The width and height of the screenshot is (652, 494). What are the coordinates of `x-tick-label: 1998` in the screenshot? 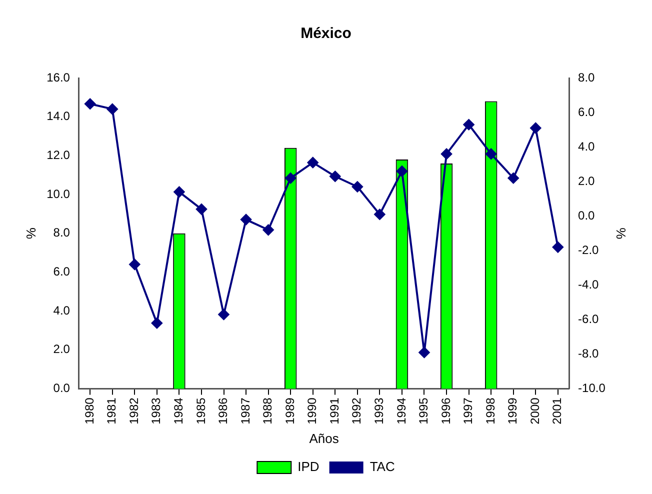 It's located at (490, 410).